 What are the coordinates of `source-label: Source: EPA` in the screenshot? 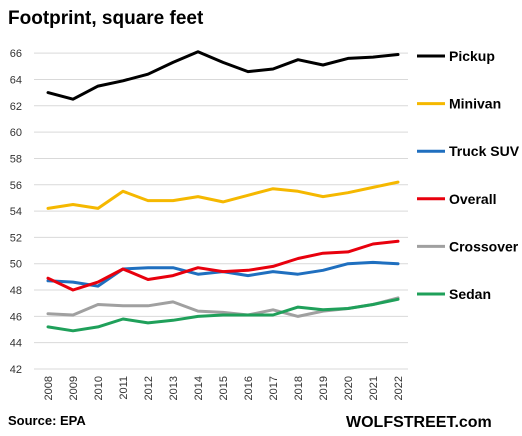 It's located at (47, 420).